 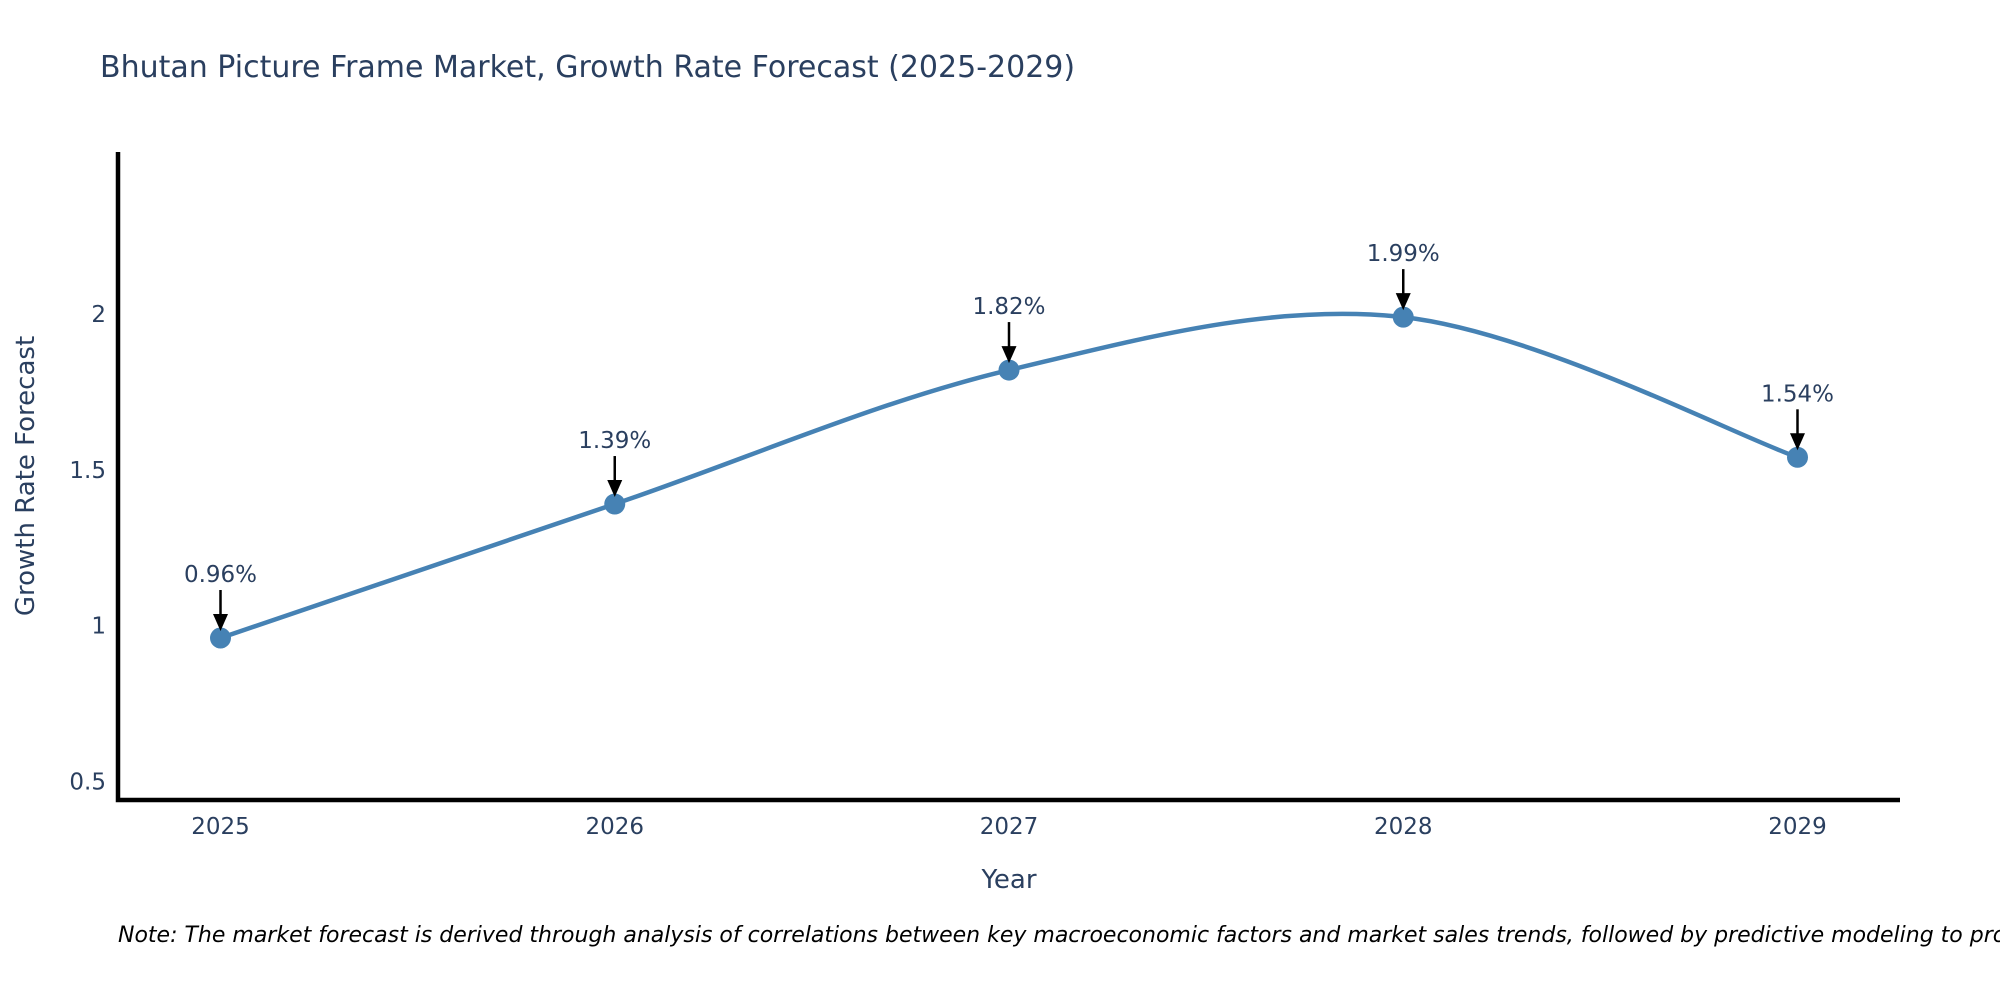 What do you see at coordinates (1797, 827) in the screenshot?
I see `x-tick-label: 2029` at bounding box center [1797, 827].